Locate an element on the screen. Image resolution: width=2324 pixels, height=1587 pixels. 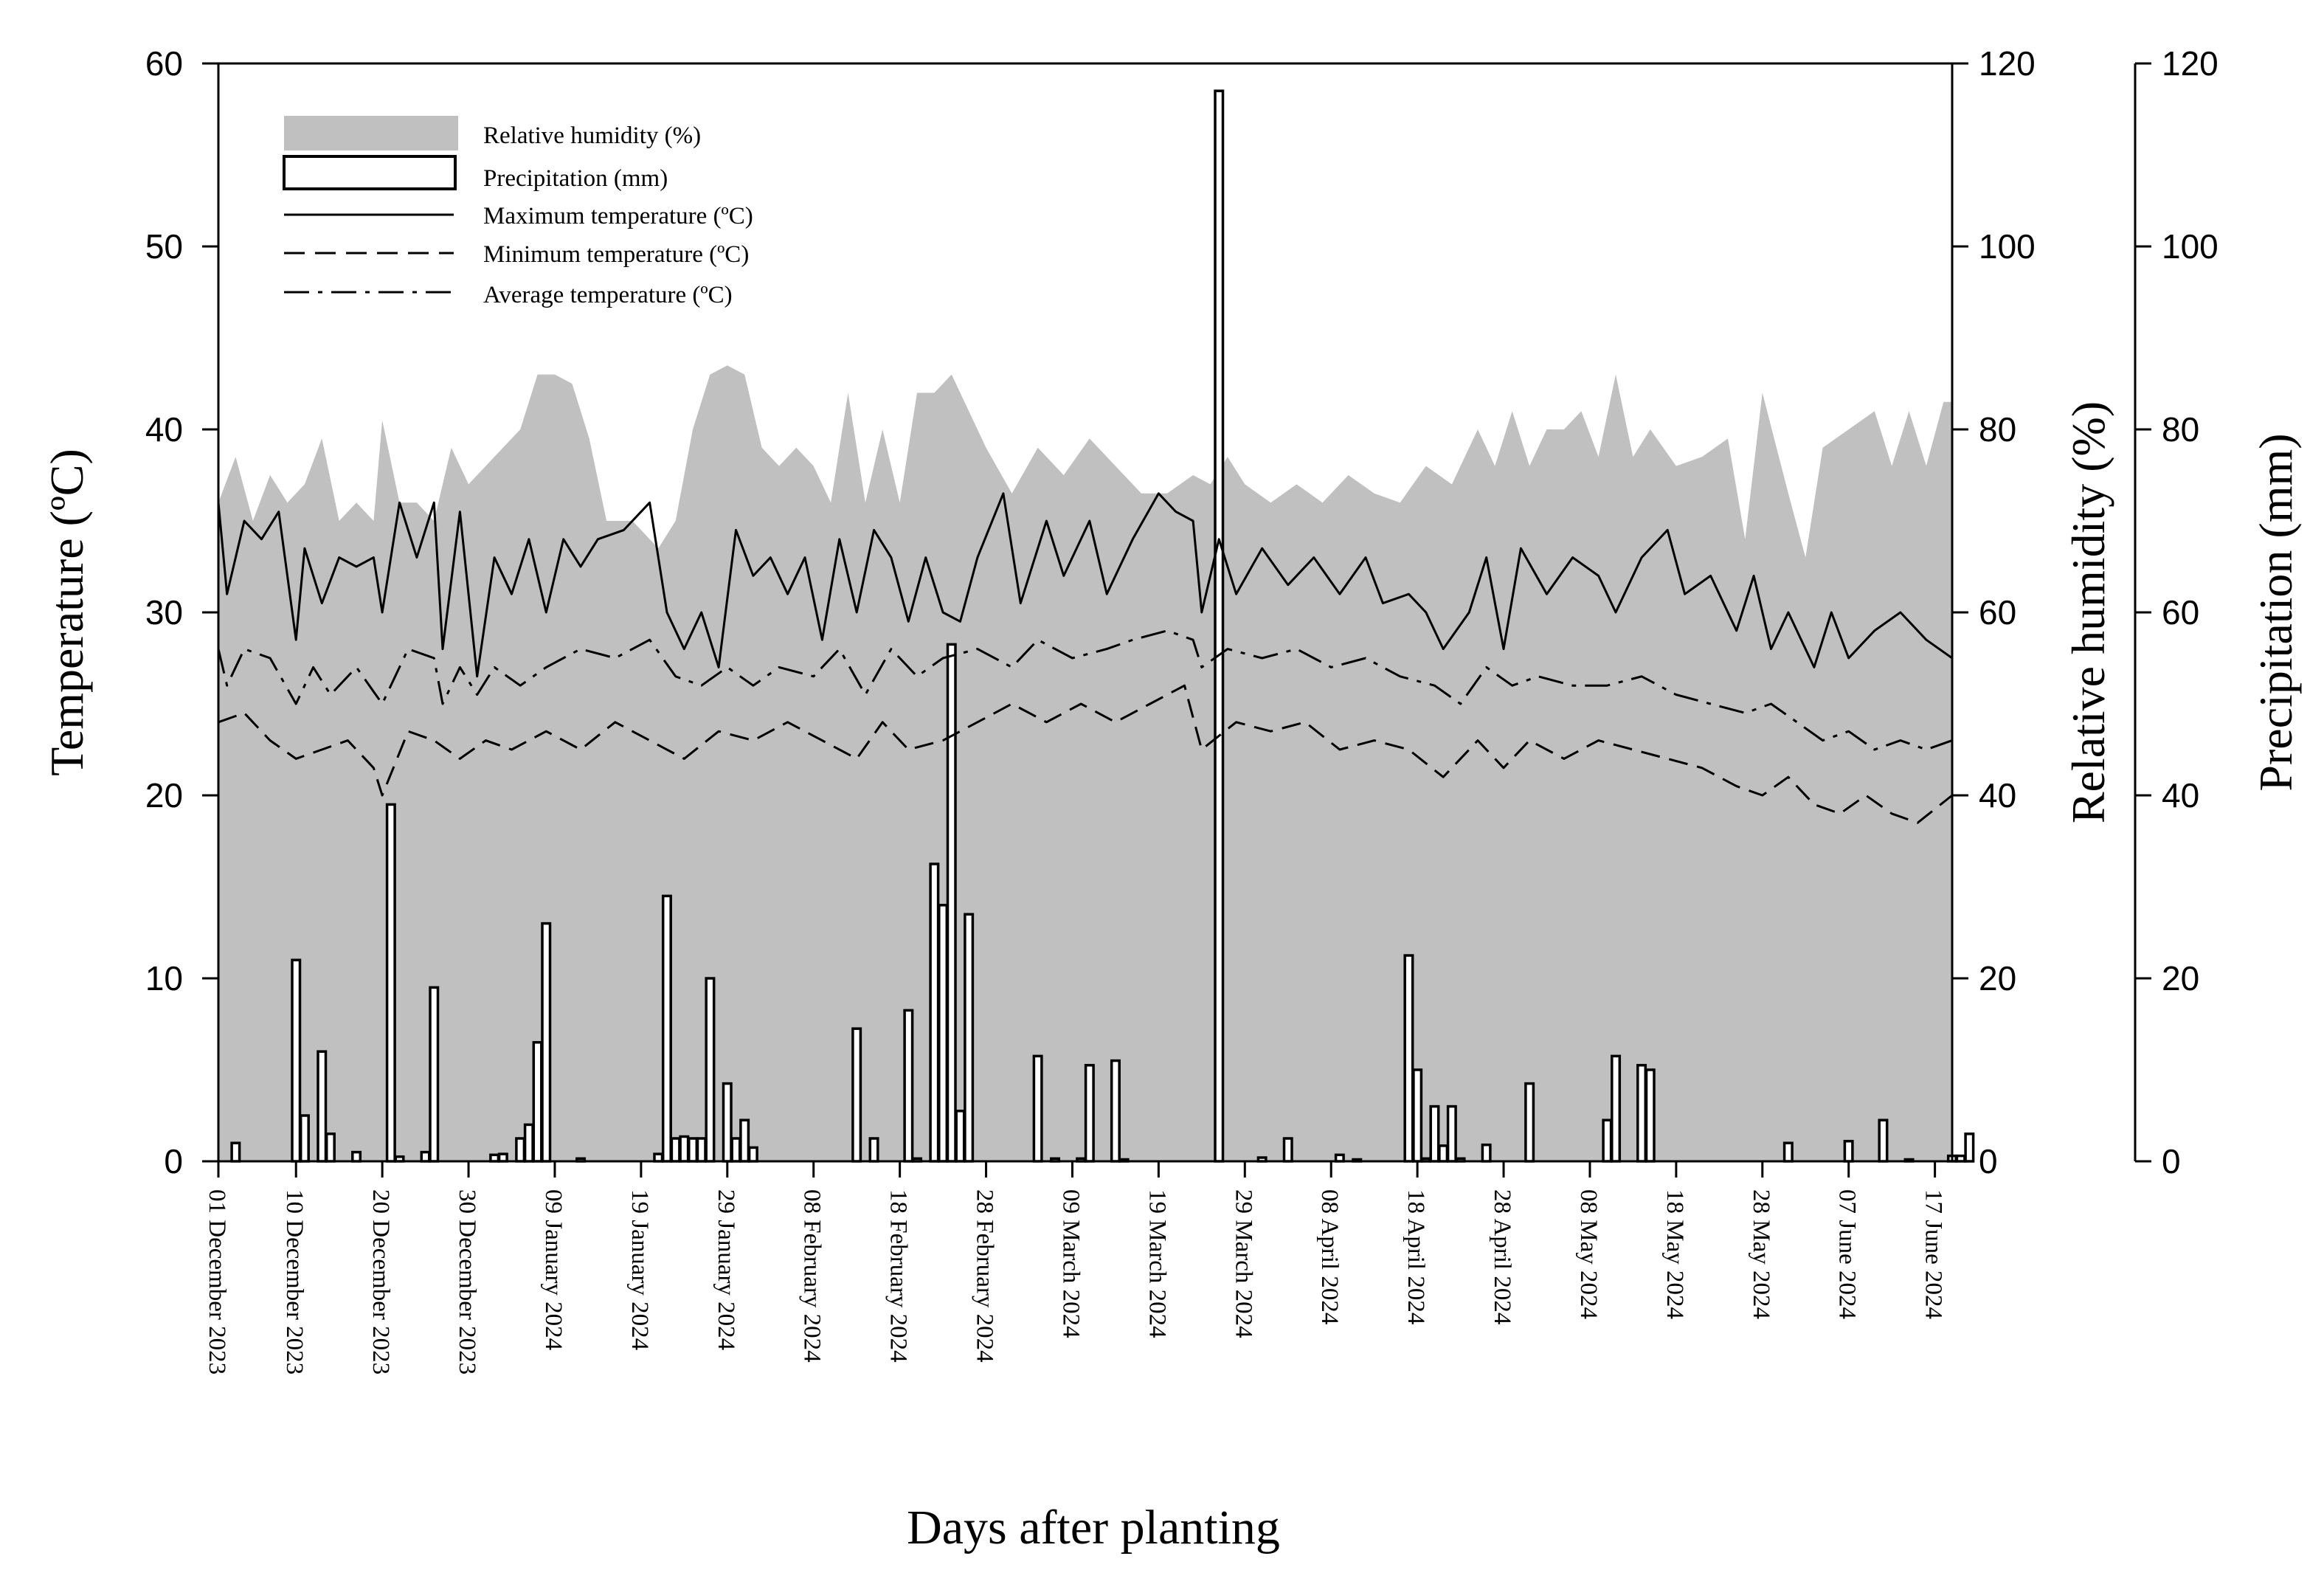
y-left-tick-label: 20 is located at coordinates (164, 795).